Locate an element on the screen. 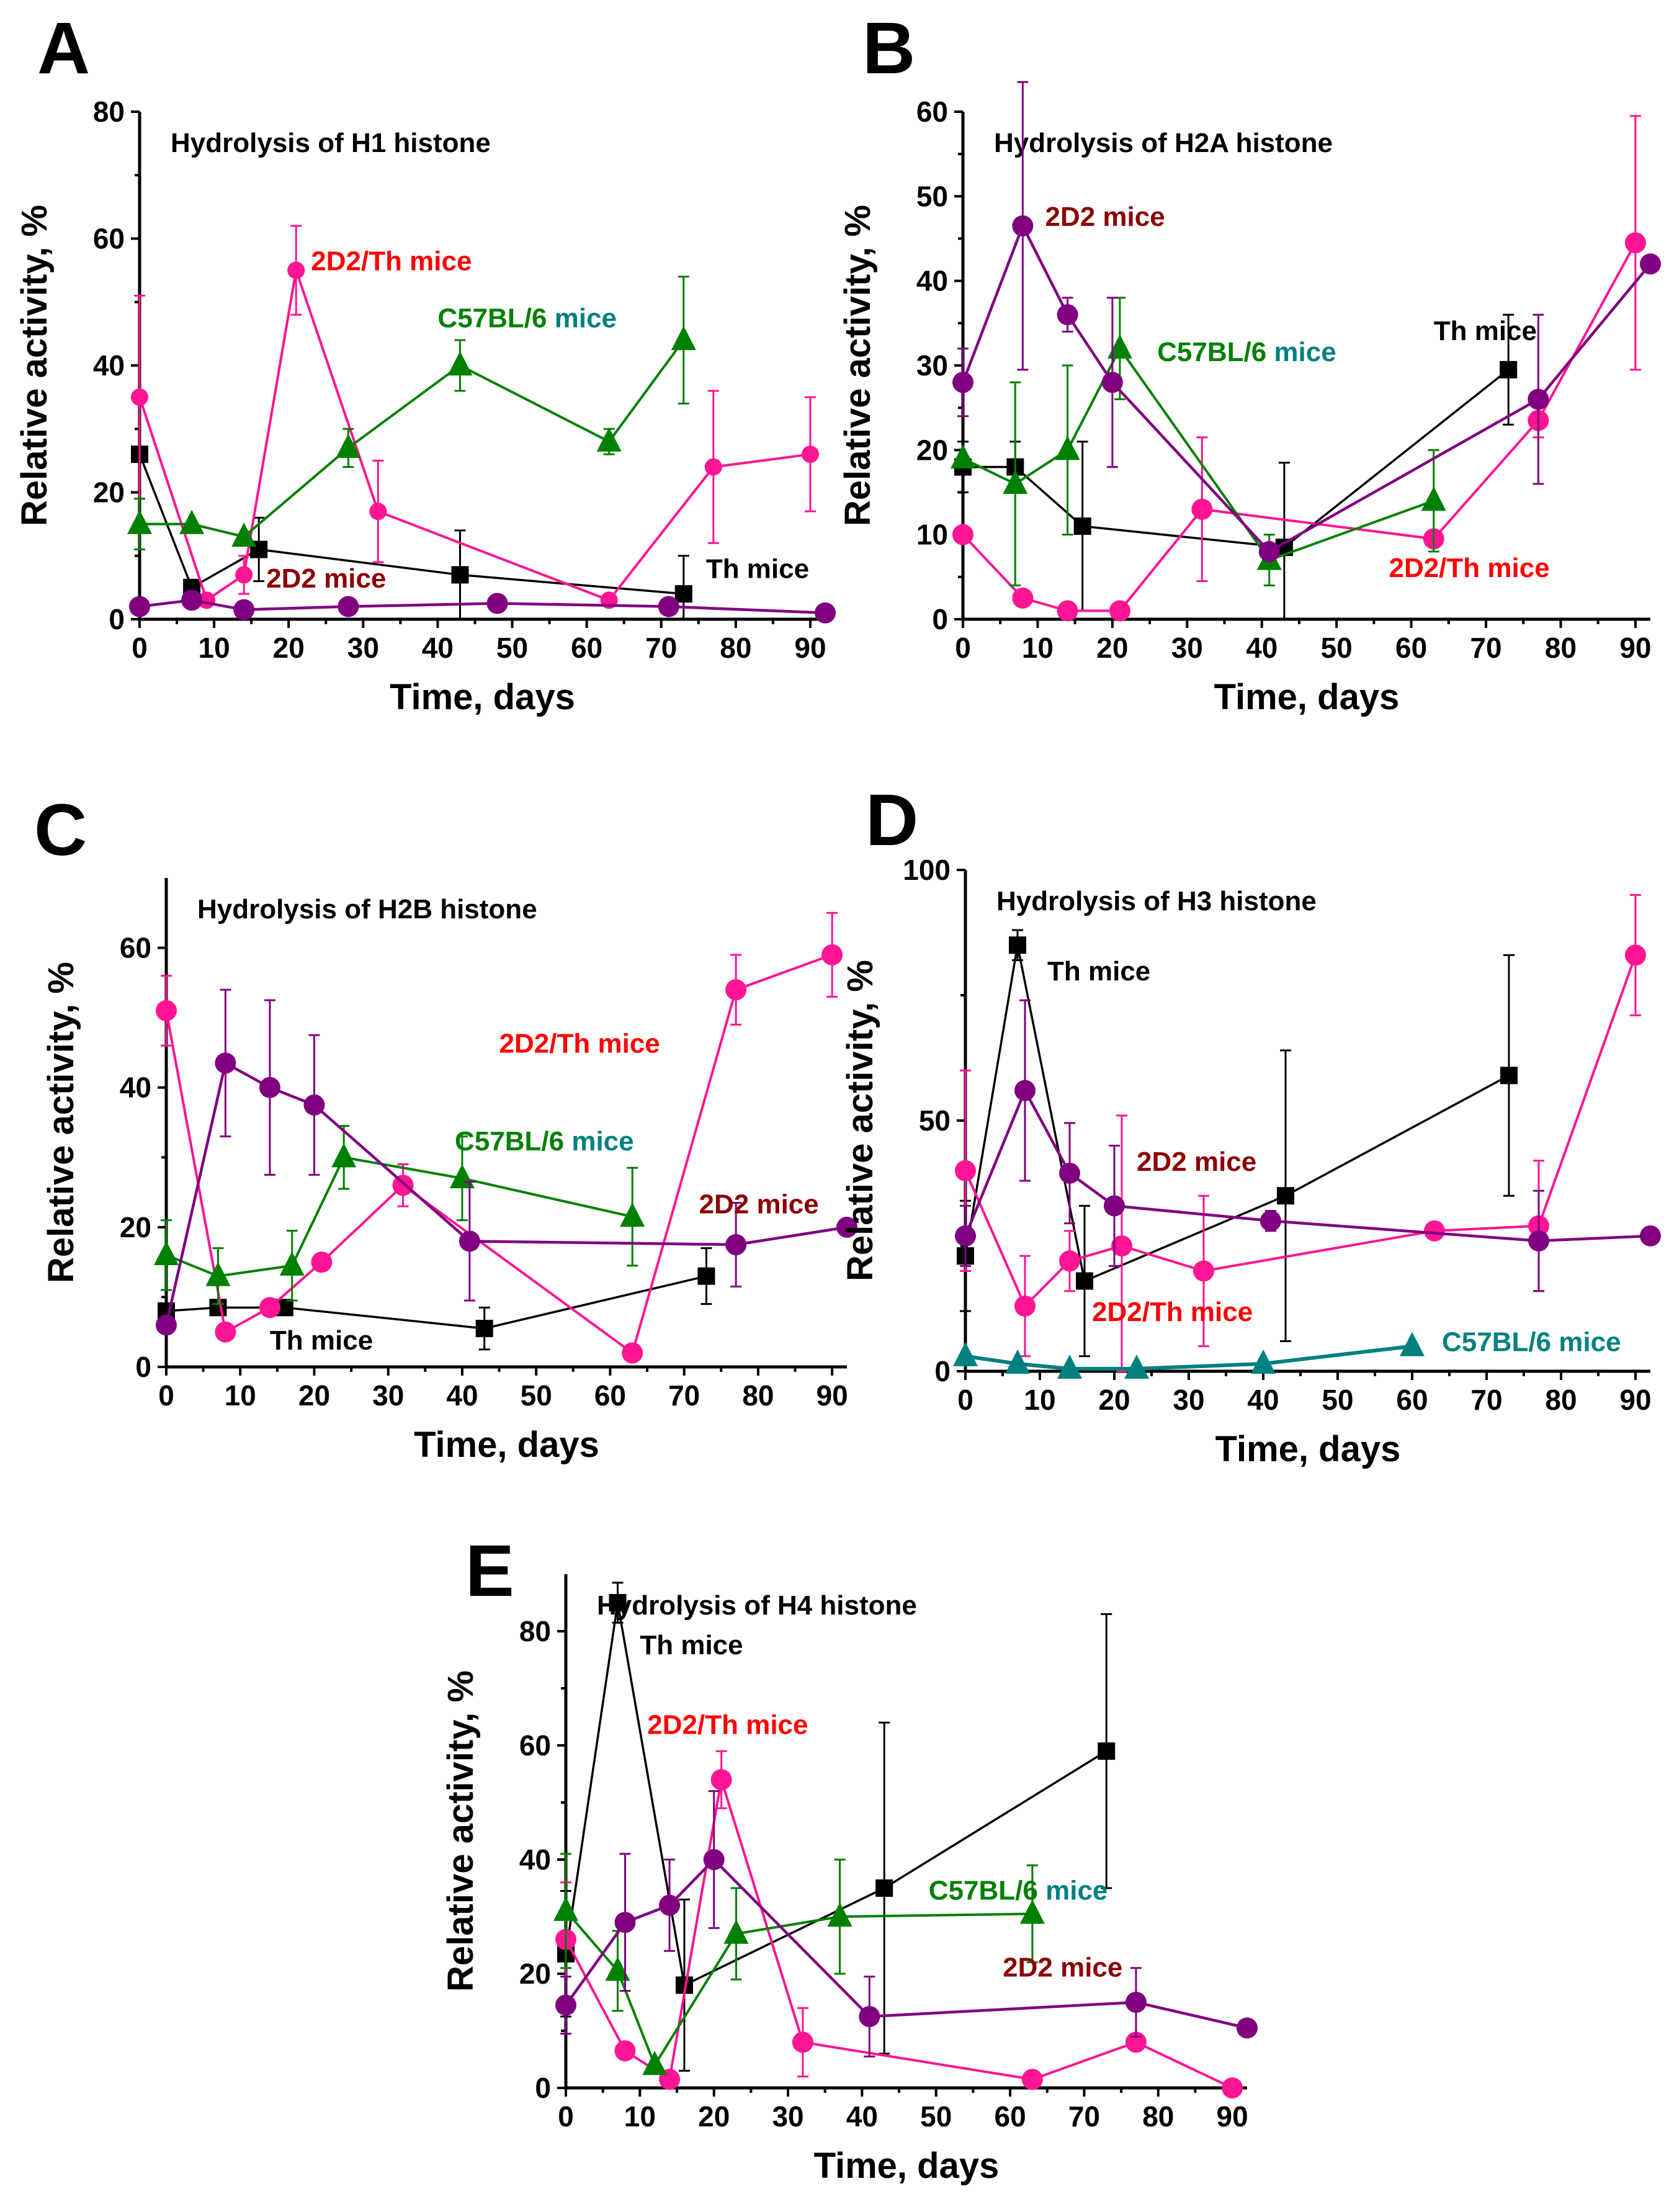 This screenshot has height=2212, width=1669. y-tick-label: 100 is located at coordinates (927, 870).